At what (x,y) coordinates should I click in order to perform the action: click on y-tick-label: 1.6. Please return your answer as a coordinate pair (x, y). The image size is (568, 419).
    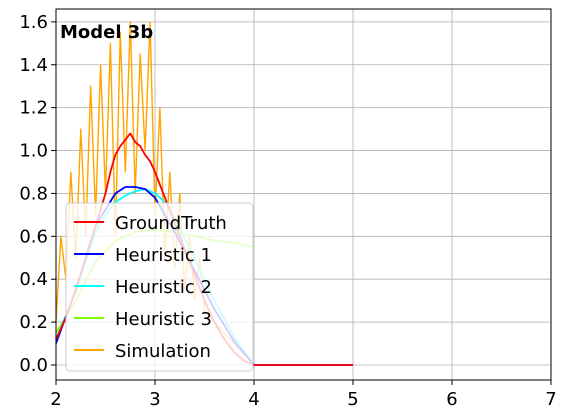
    Looking at the image, I should click on (33, 22).